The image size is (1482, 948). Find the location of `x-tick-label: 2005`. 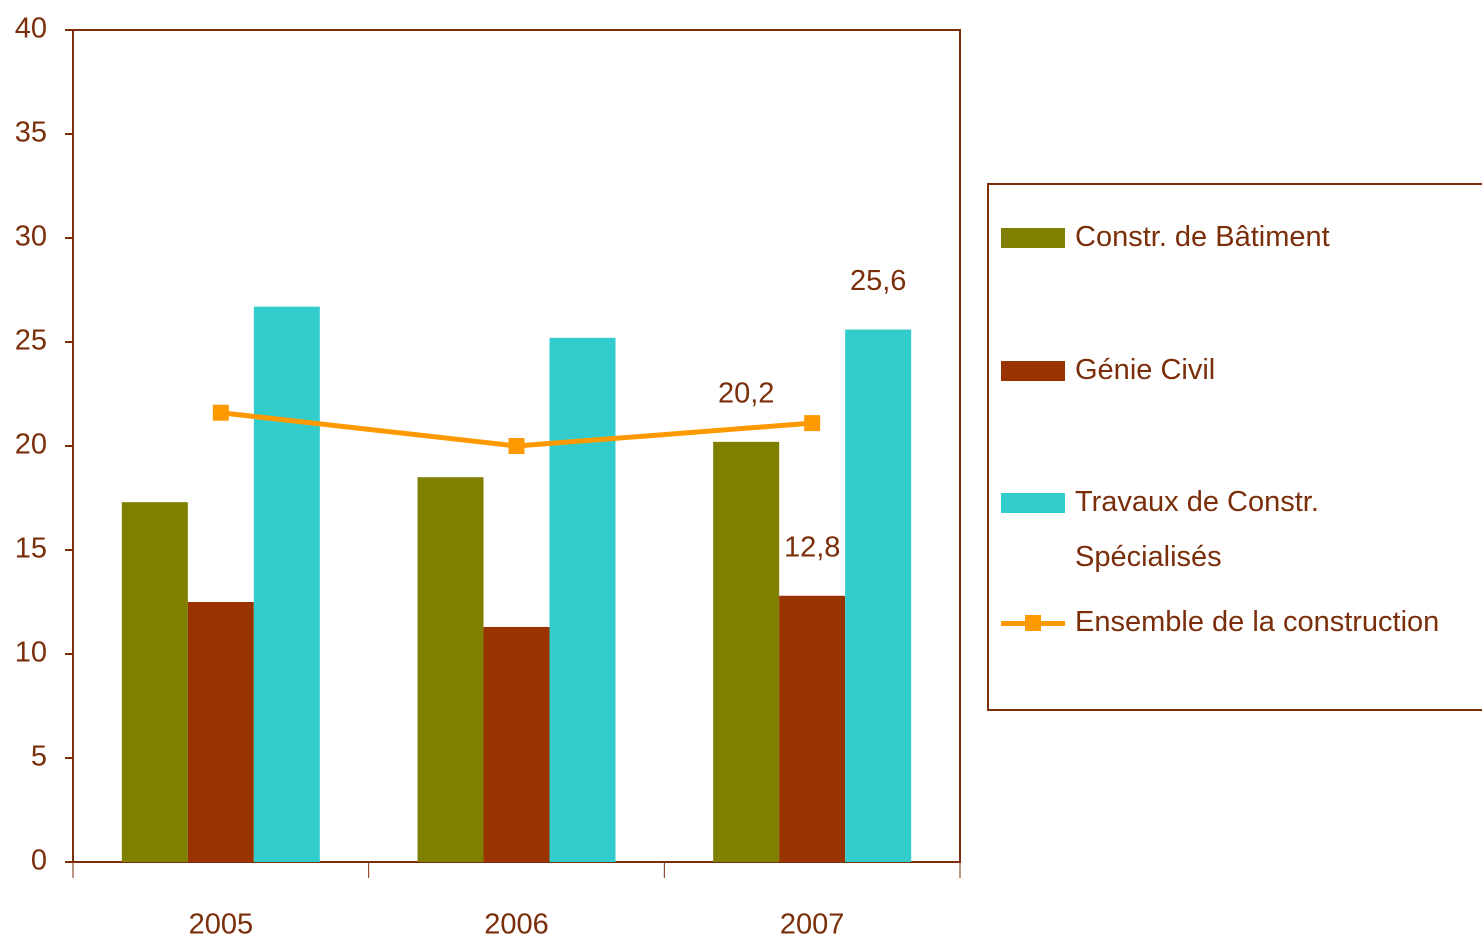

x-tick-label: 2005 is located at coordinates (221, 925).